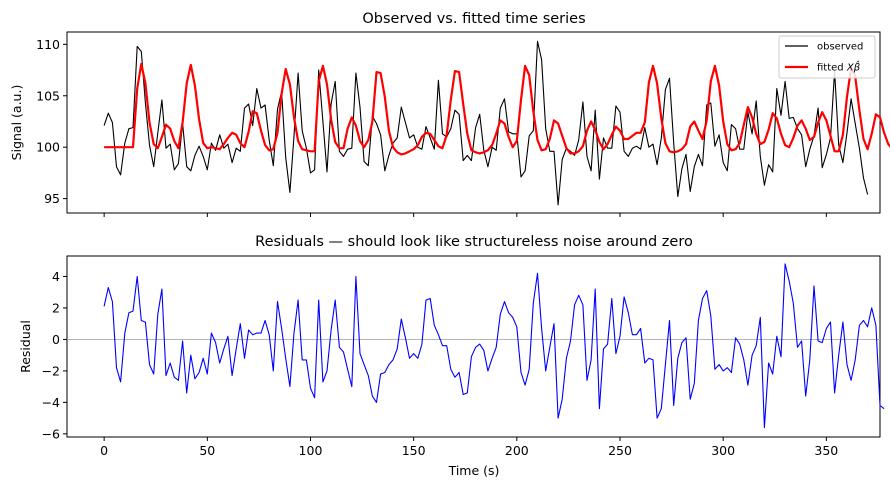 This screenshot has height=494, width=890. I want to click on bottom-y-tick-label: −2, so click(51, 370).